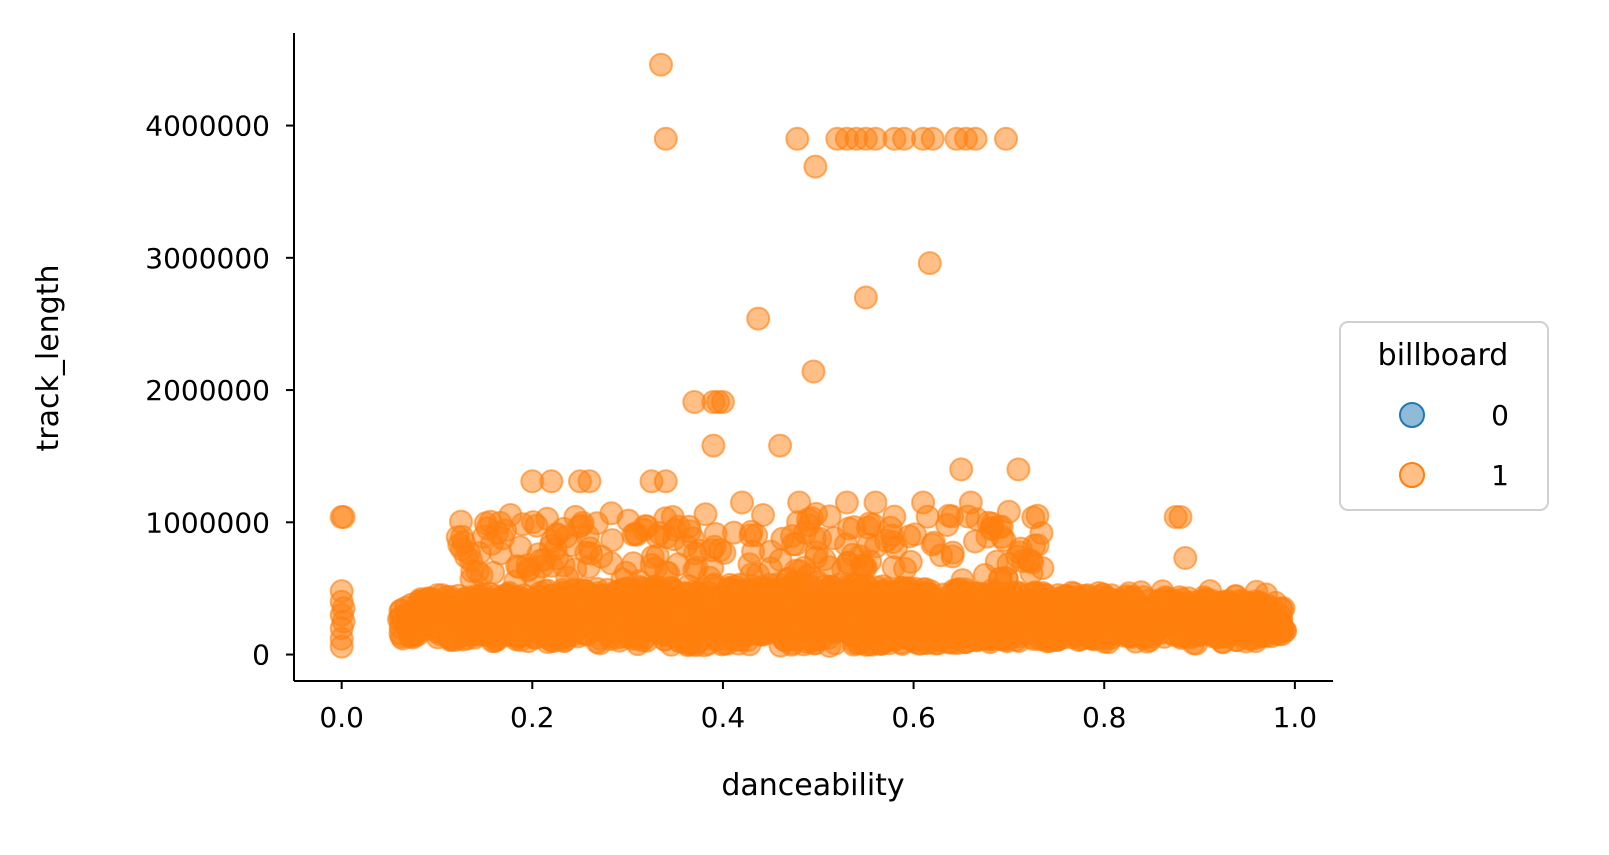 The width and height of the screenshot is (1609, 855). I want to click on legend-frame, so click(1444, 416).